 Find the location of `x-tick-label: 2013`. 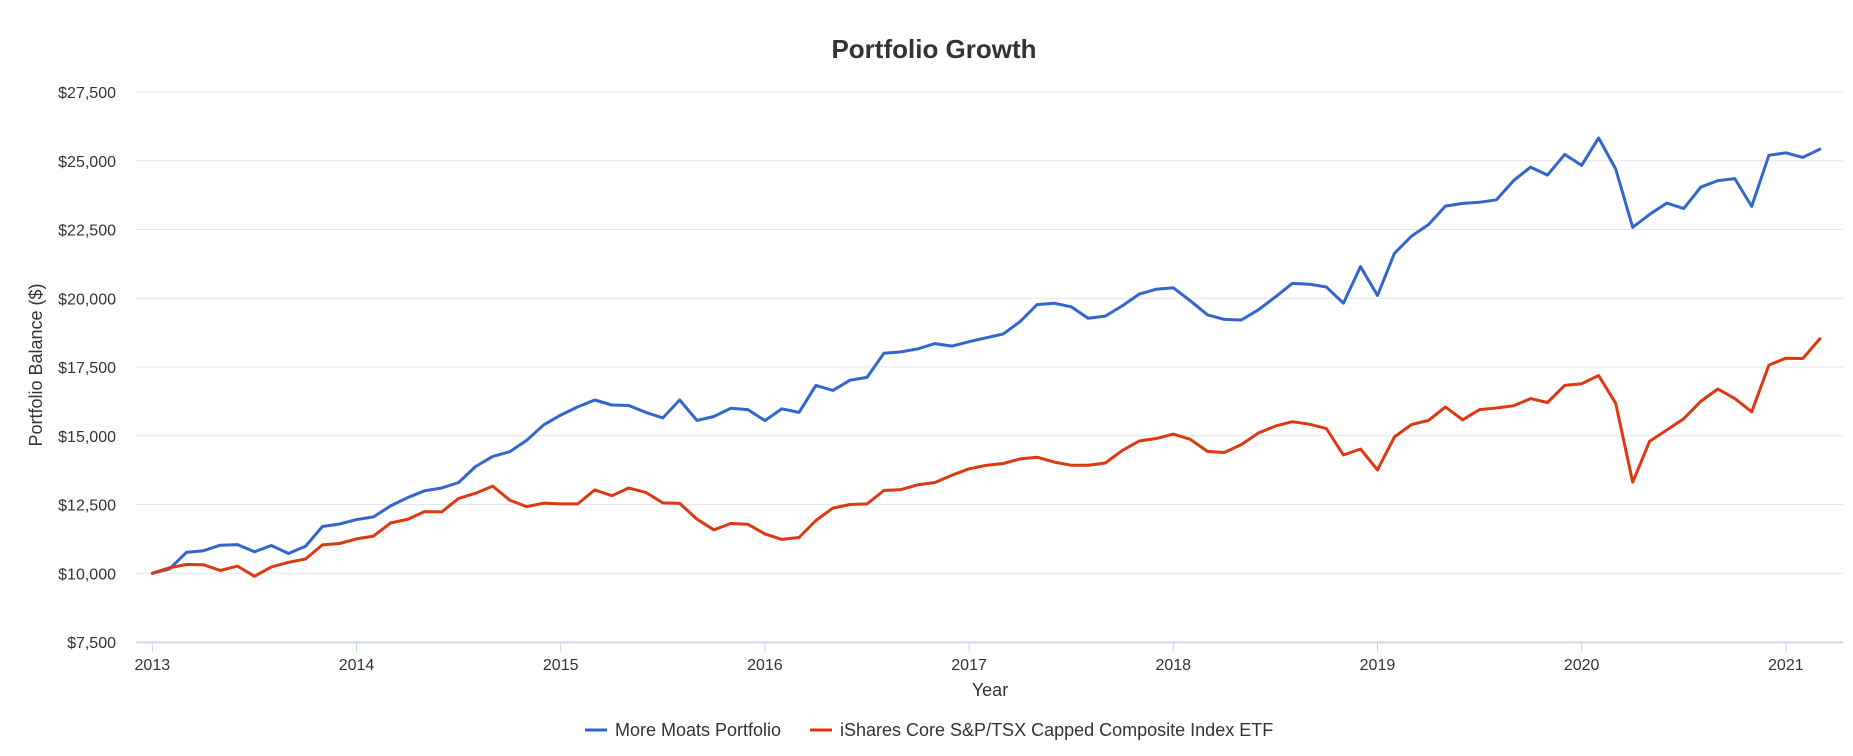

x-tick-label: 2013 is located at coordinates (153, 665).